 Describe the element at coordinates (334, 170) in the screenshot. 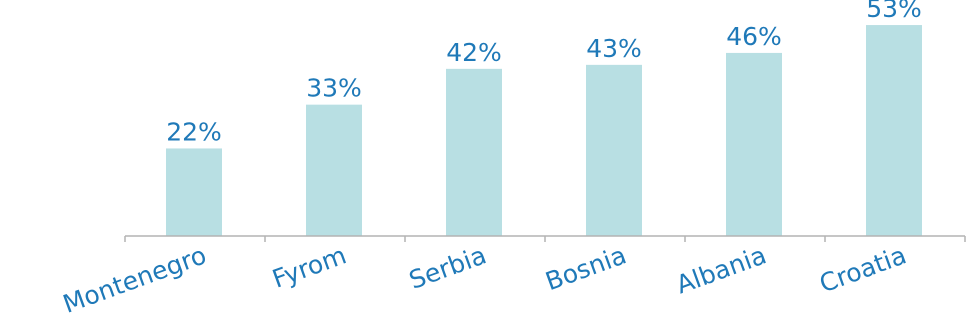

I see `bar-fyrom` at that location.